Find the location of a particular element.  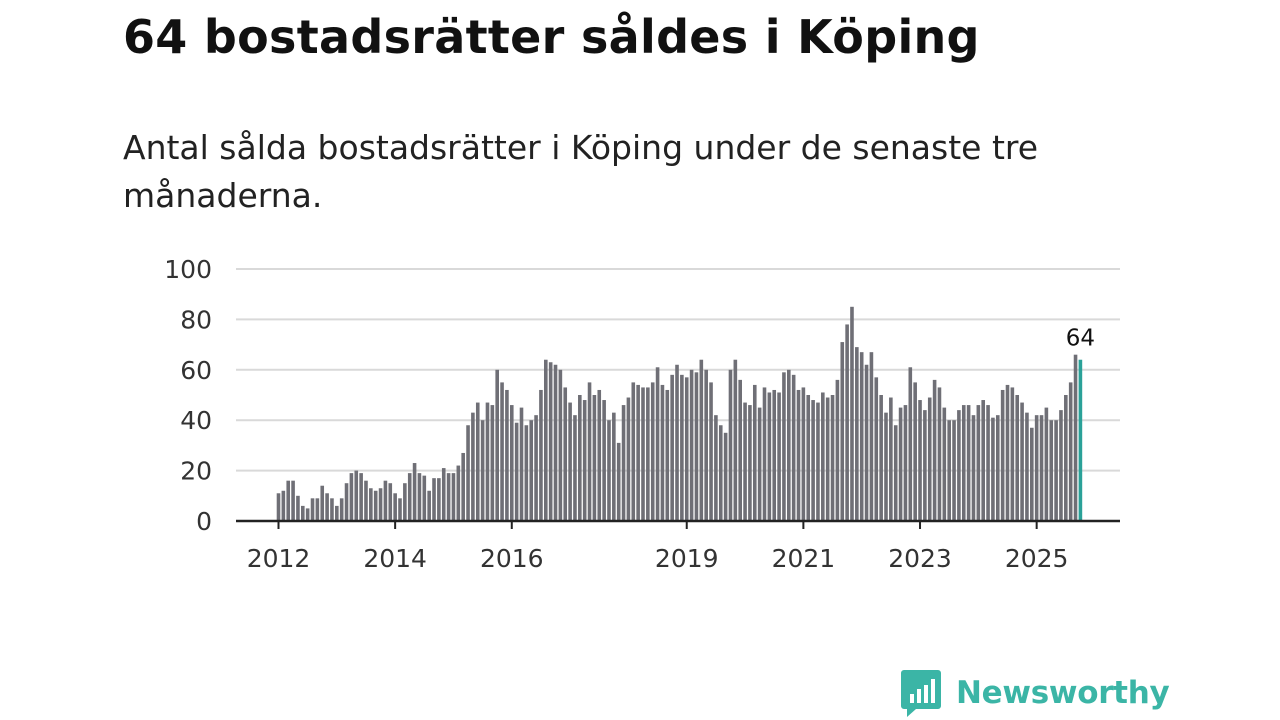

x-tick-label: 2019 is located at coordinates (687, 558).